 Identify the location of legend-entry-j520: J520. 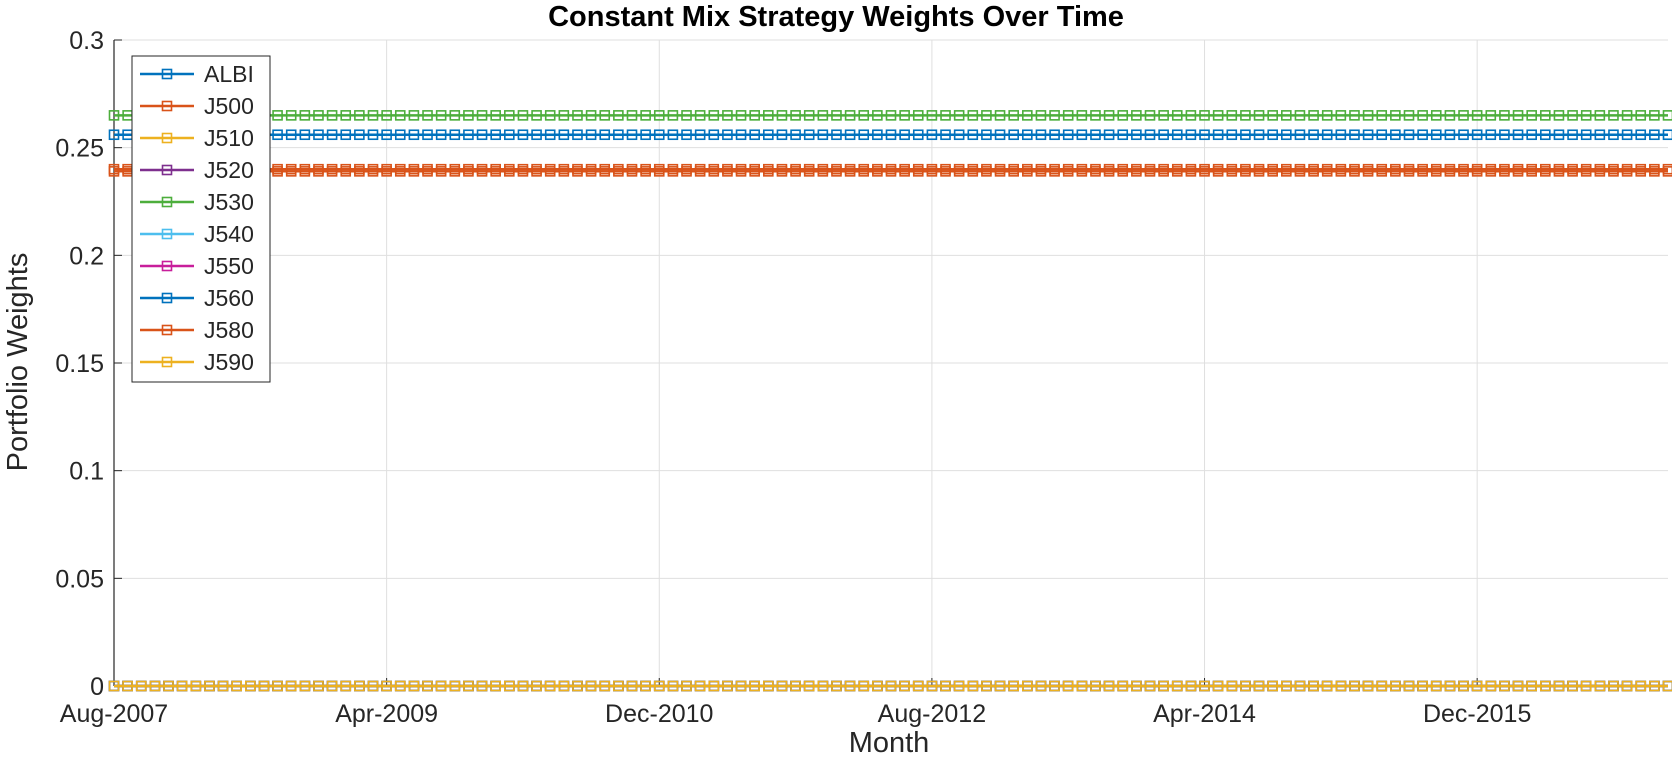
(197, 170).